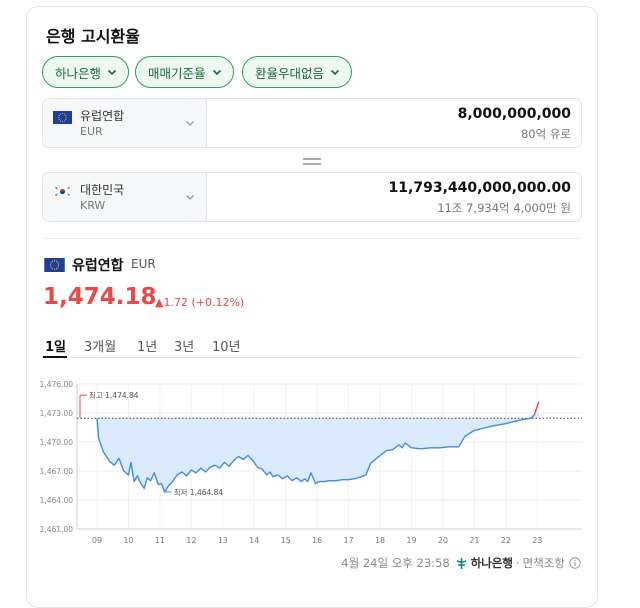  Describe the element at coordinates (177, 73) in the screenshot. I see `rate-type-chip-label: 매매기준율` at that location.